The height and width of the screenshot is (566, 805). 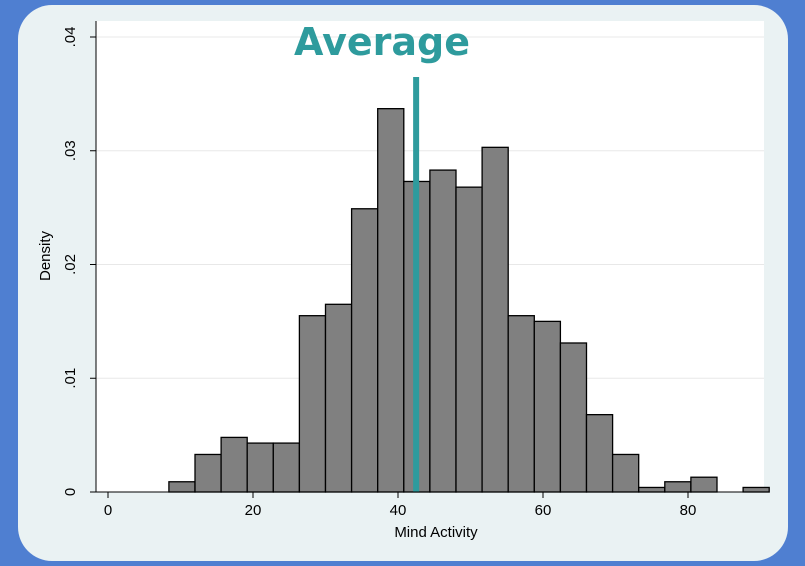 What do you see at coordinates (70, 492) in the screenshot?
I see `y-tick-label-0: 0` at bounding box center [70, 492].